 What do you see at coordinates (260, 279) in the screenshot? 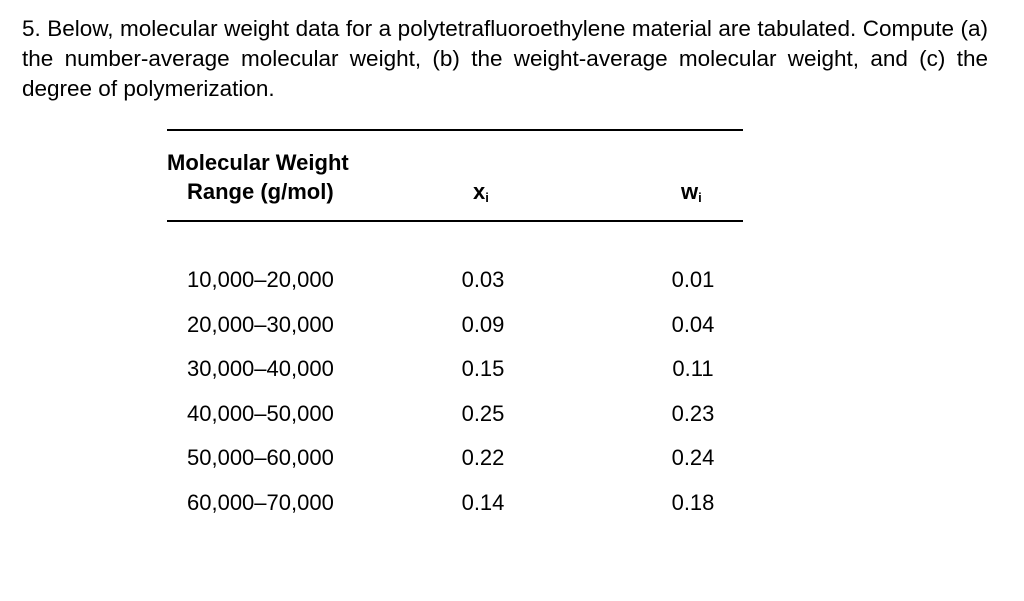
I see `range-cell: 10,000–20,000` at bounding box center [260, 279].